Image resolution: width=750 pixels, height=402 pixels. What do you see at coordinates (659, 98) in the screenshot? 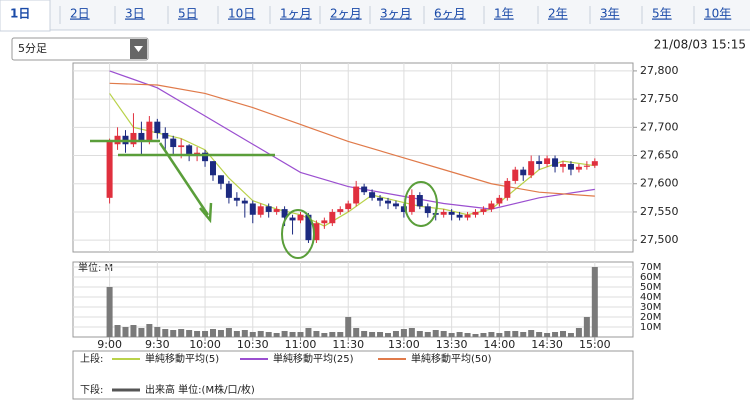
I see `y-tick-label: 27,750` at bounding box center [659, 98].